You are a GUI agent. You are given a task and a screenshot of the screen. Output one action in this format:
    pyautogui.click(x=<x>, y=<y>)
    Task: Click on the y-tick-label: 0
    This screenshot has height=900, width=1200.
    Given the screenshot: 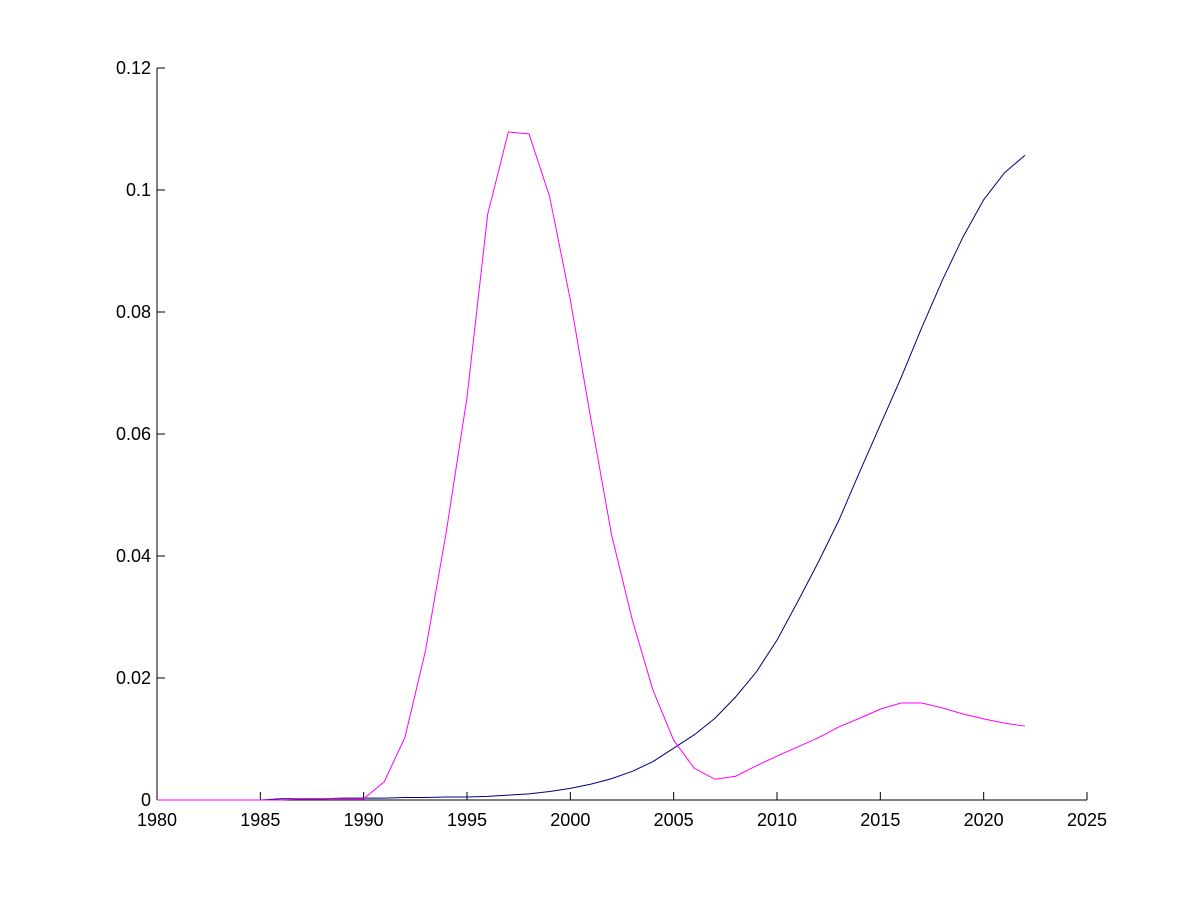 What is the action you would take?
    pyautogui.click(x=146, y=800)
    